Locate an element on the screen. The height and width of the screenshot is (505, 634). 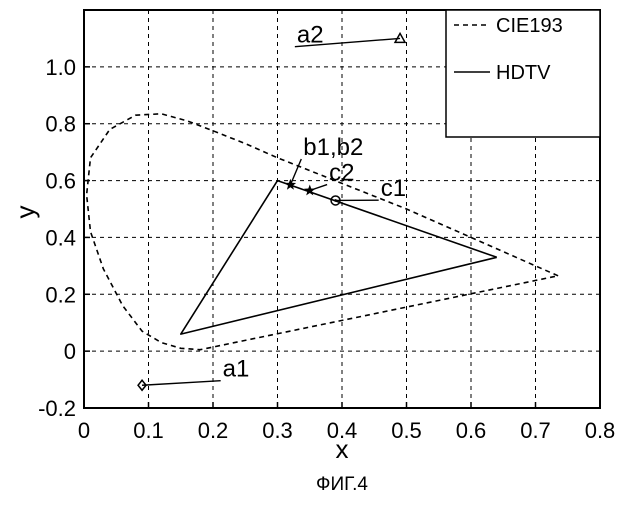
annotation-label-c2: c2 is located at coordinates (341, 173).